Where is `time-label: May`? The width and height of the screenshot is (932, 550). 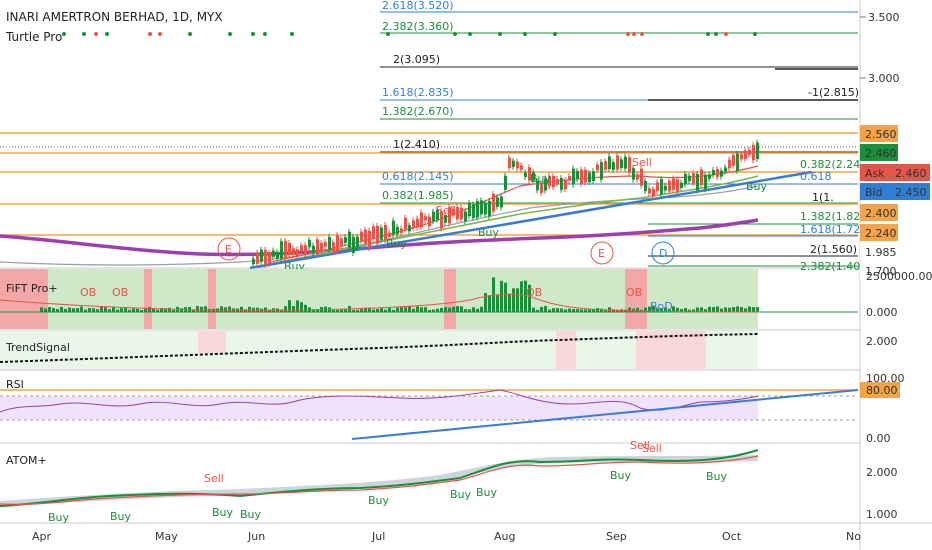 time-label: May is located at coordinates (166, 536).